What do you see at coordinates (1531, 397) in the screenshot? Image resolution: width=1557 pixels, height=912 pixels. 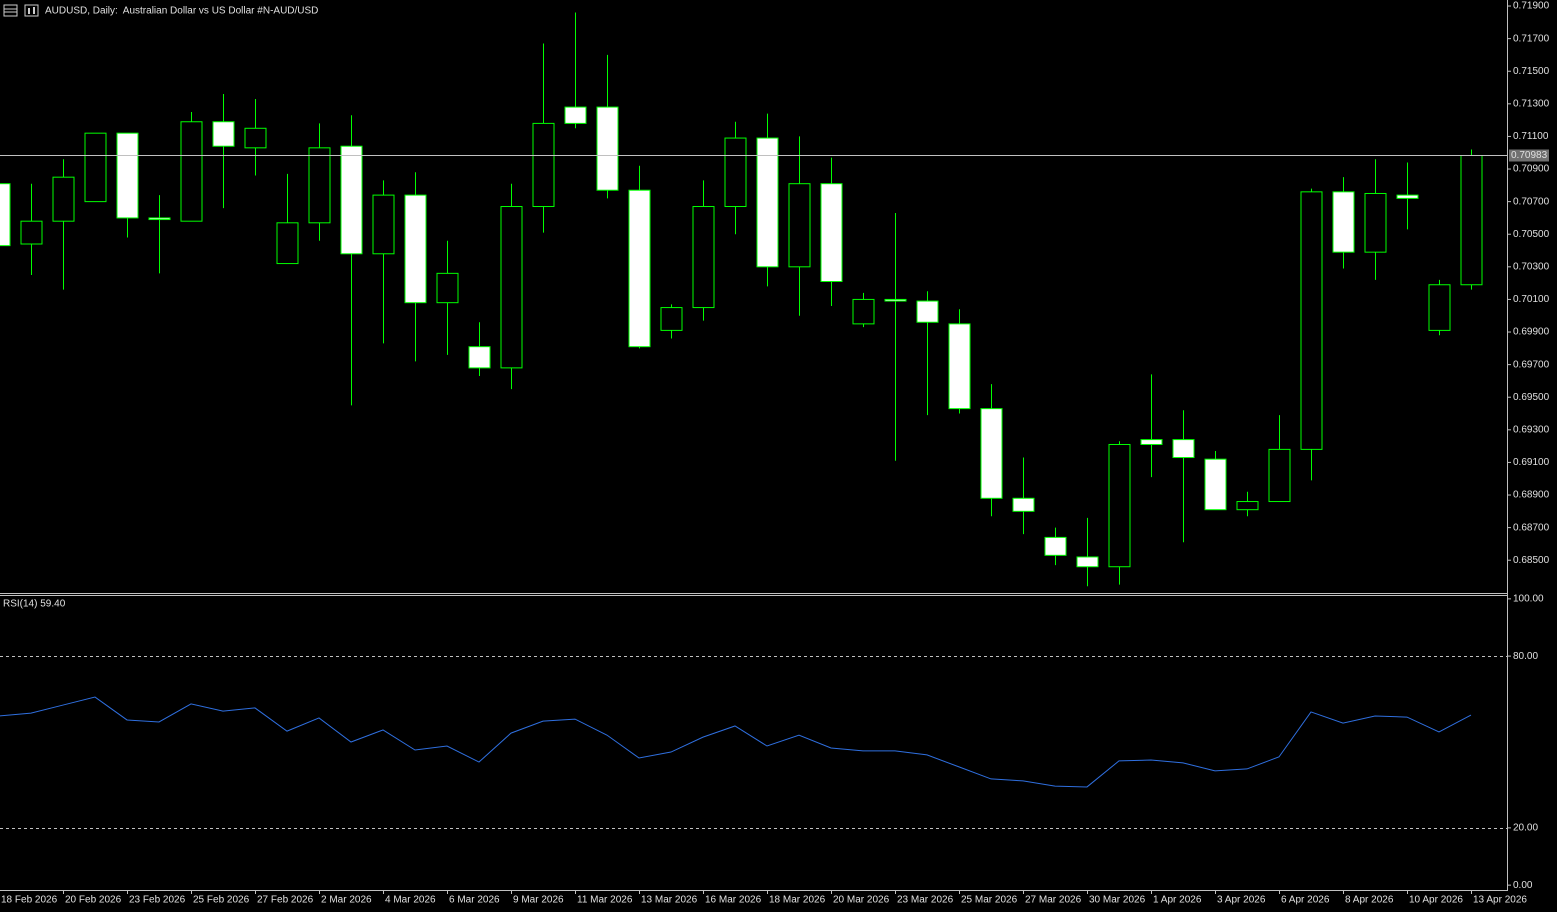 I see `y-tick-label: 0.69500` at bounding box center [1531, 397].